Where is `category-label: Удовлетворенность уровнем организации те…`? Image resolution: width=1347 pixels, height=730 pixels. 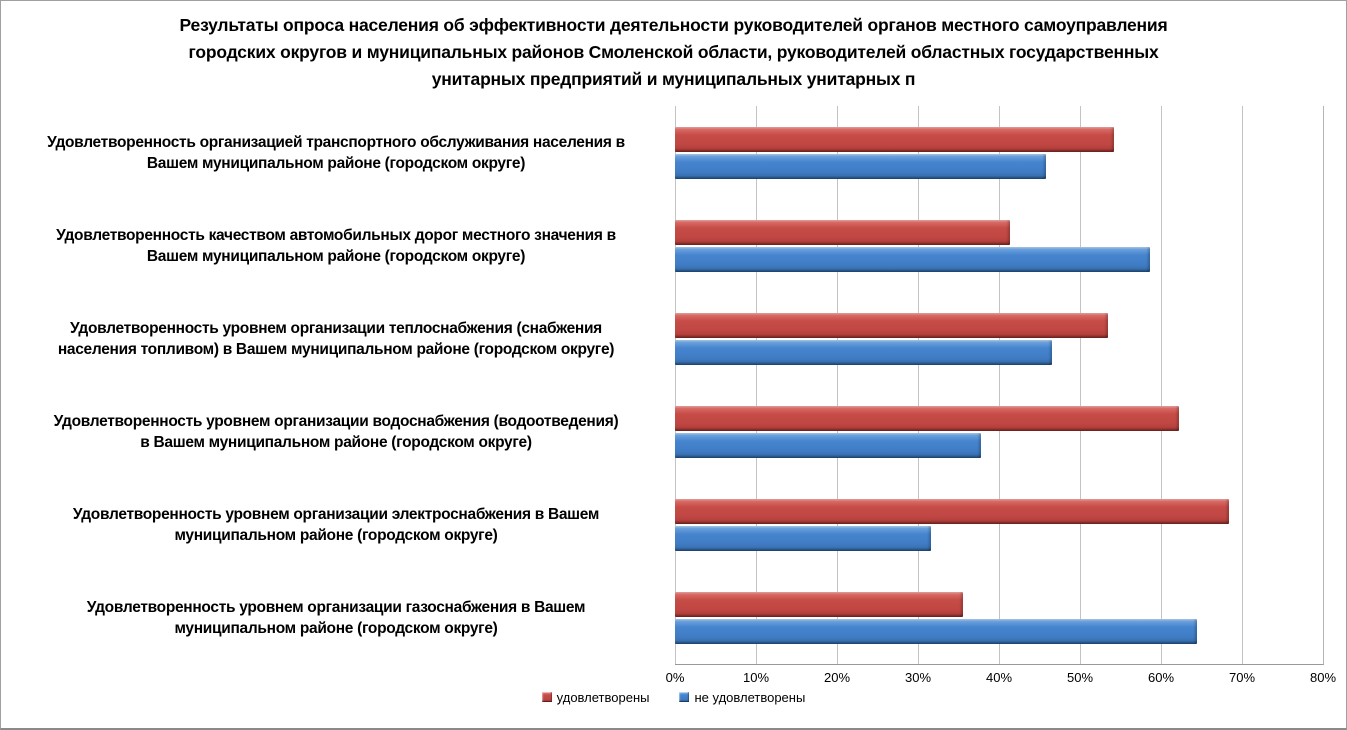 category-label: Удовлетворенность уровнем организации те… is located at coordinates (336, 338).